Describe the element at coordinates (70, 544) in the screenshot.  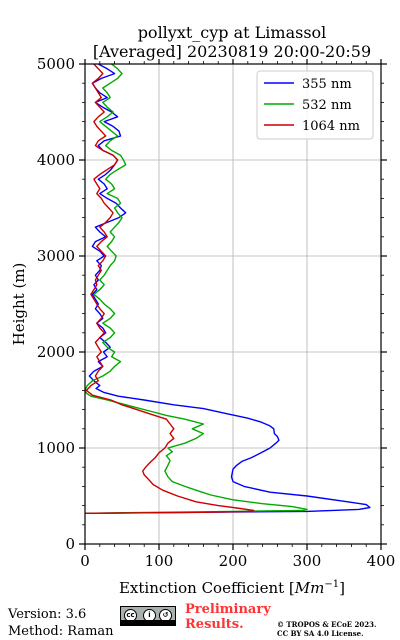
I see `y-tick-label: 0` at that location.